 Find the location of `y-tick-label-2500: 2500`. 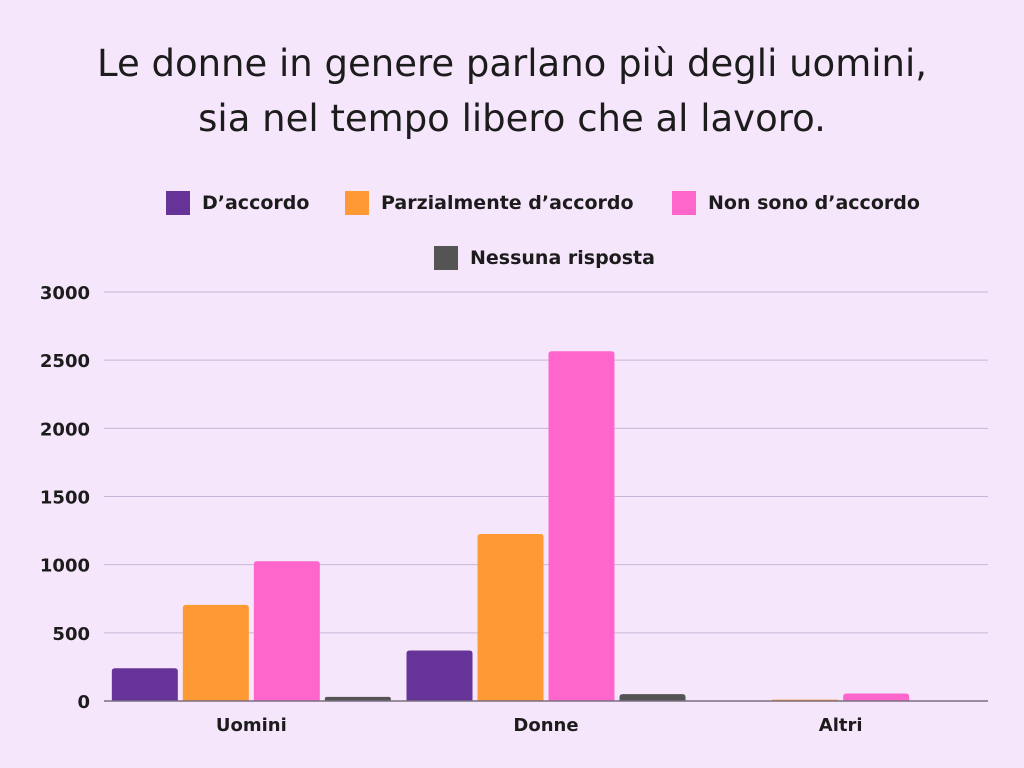

y-tick-label-2500: 2500 is located at coordinates (65, 361).